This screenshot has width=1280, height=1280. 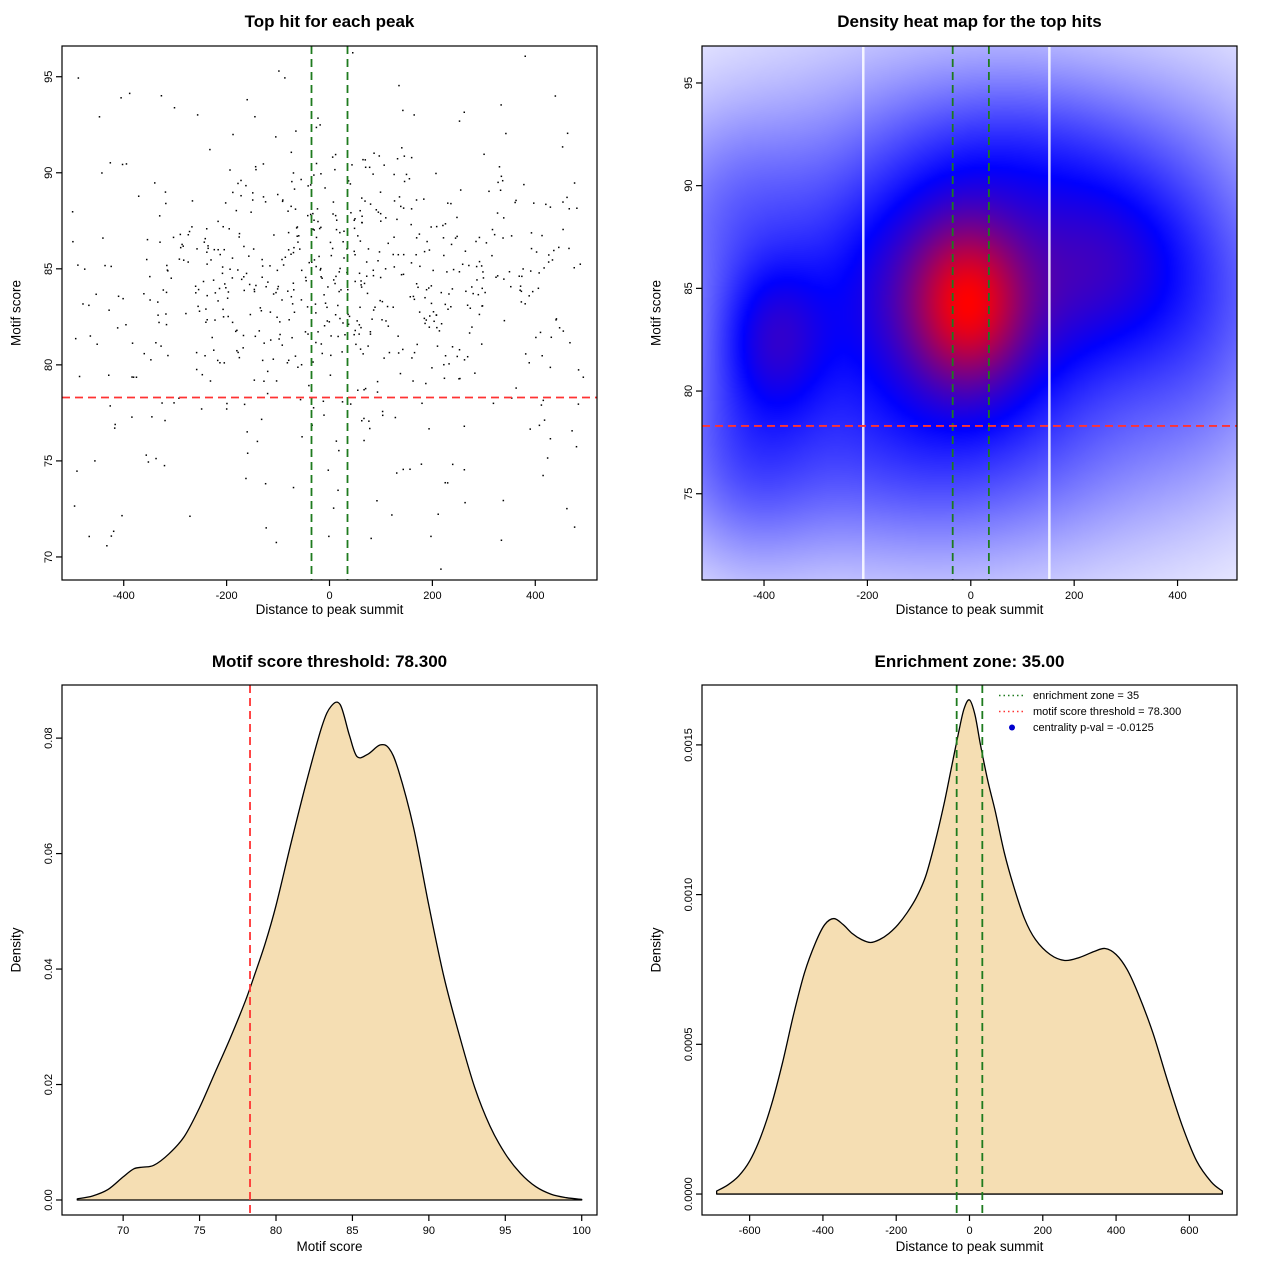 I want to click on chart-title: Motif score threshold: 78.300, so click(x=329, y=661).